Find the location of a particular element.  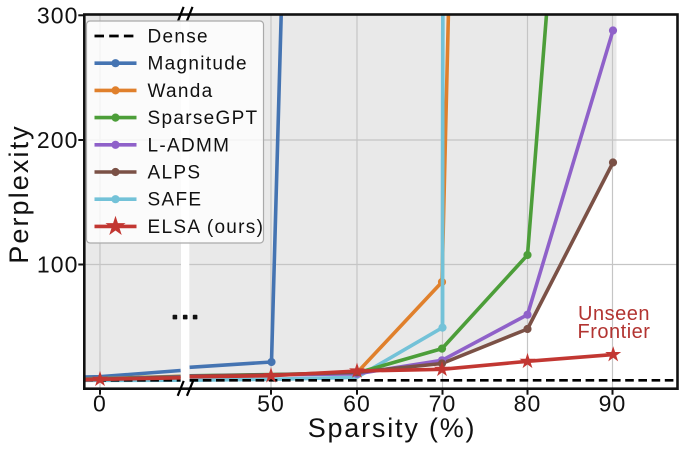

svg-text: ELSA (ours) is located at coordinates (206, 227).